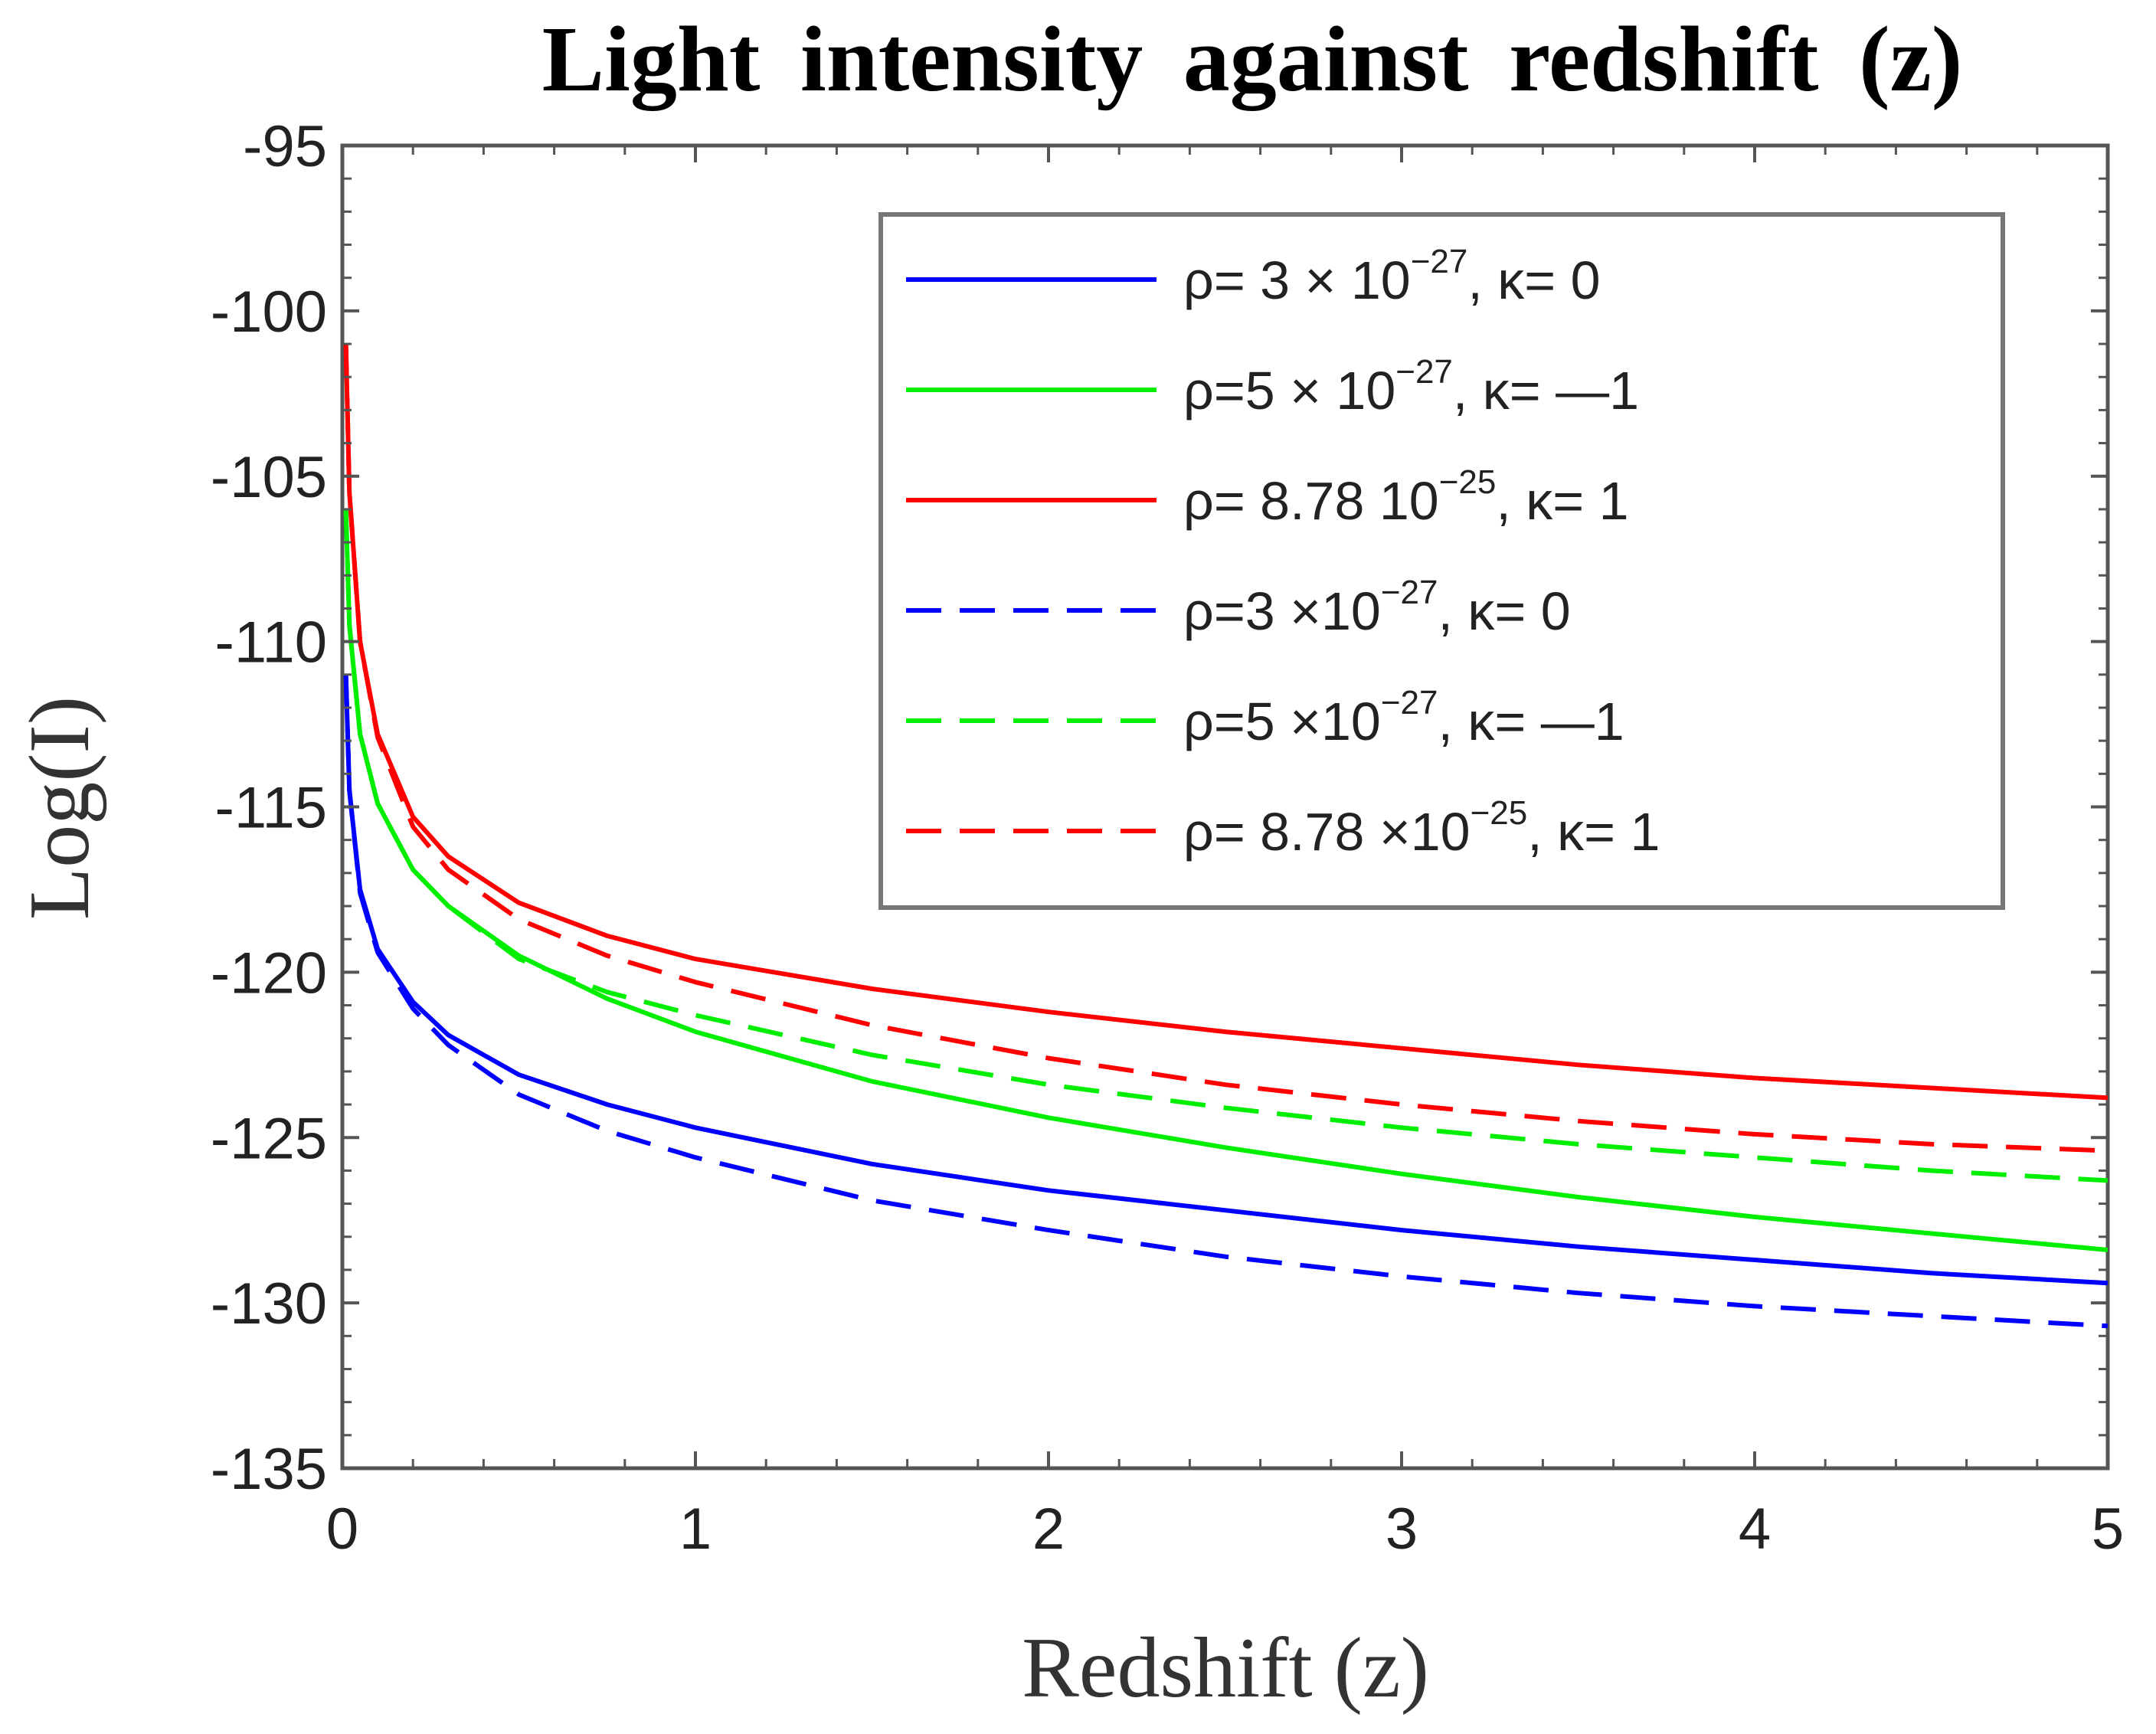  I want to click on legend-label-4: ρ=3 ×10−27, κ= 0, so click(1377, 607).